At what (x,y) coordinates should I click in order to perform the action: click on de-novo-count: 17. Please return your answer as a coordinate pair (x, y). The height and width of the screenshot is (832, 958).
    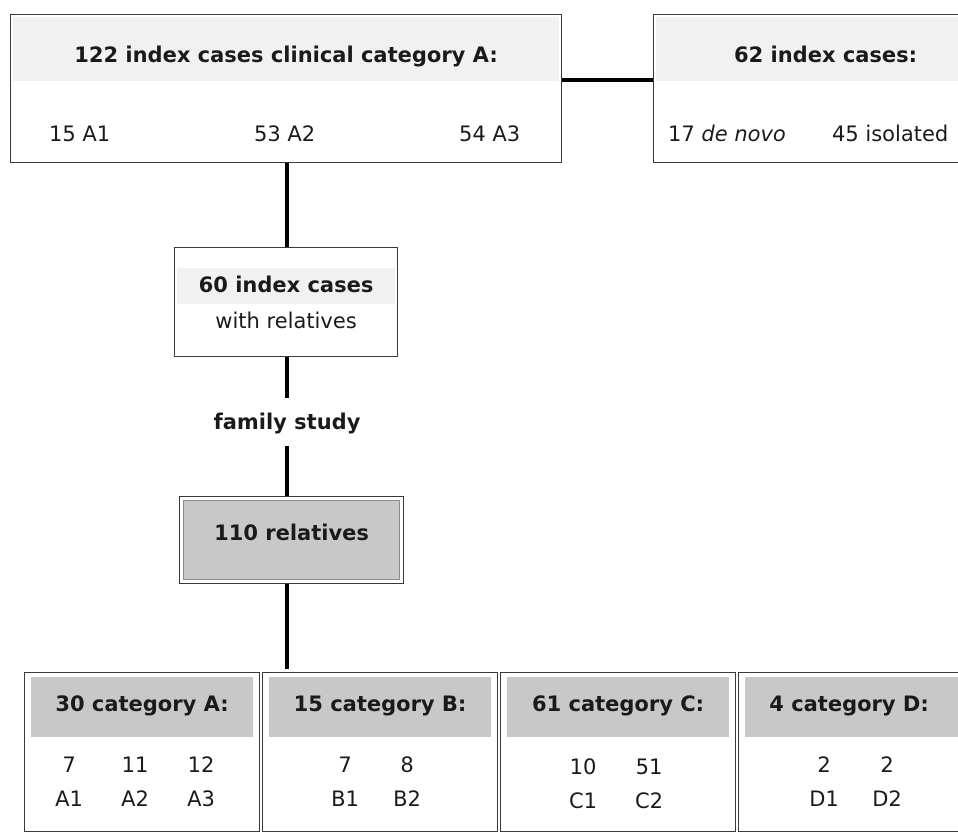
    Looking at the image, I should click on (681, 134).